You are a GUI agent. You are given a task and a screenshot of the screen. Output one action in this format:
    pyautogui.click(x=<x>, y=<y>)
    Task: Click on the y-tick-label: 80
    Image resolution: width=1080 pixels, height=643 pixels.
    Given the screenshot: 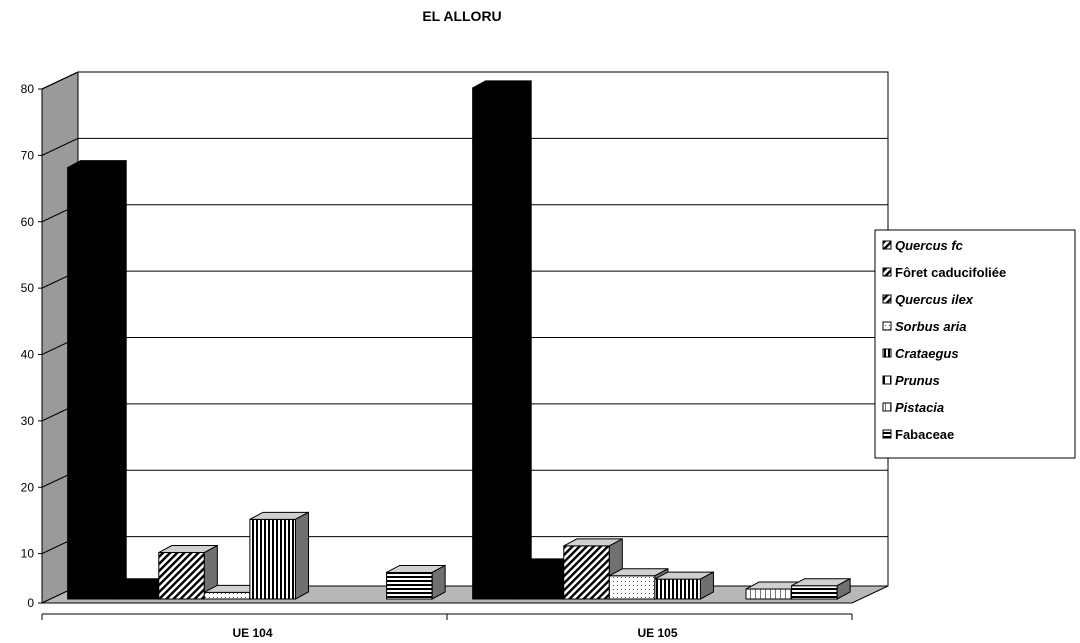 What is the action you would take?
    pyautogui.click(x=28, y=89)
    